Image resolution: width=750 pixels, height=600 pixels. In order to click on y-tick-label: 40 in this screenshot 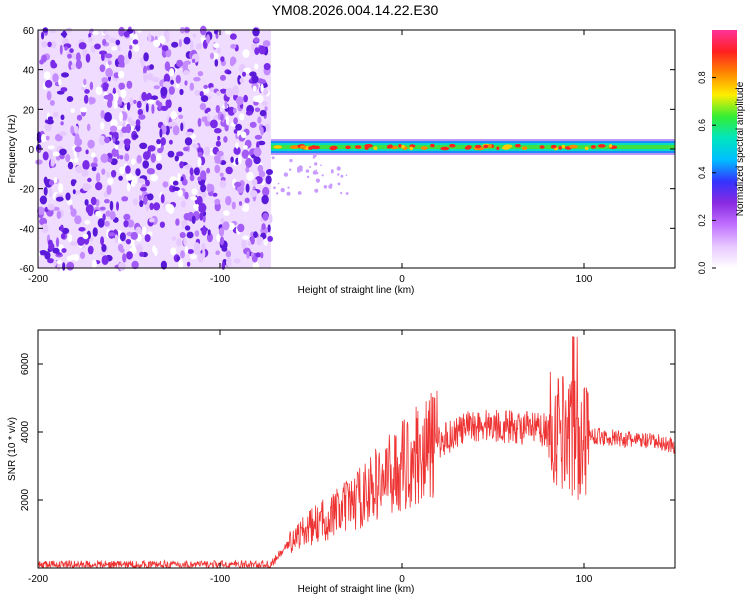, I will do `click(29, 71)`.